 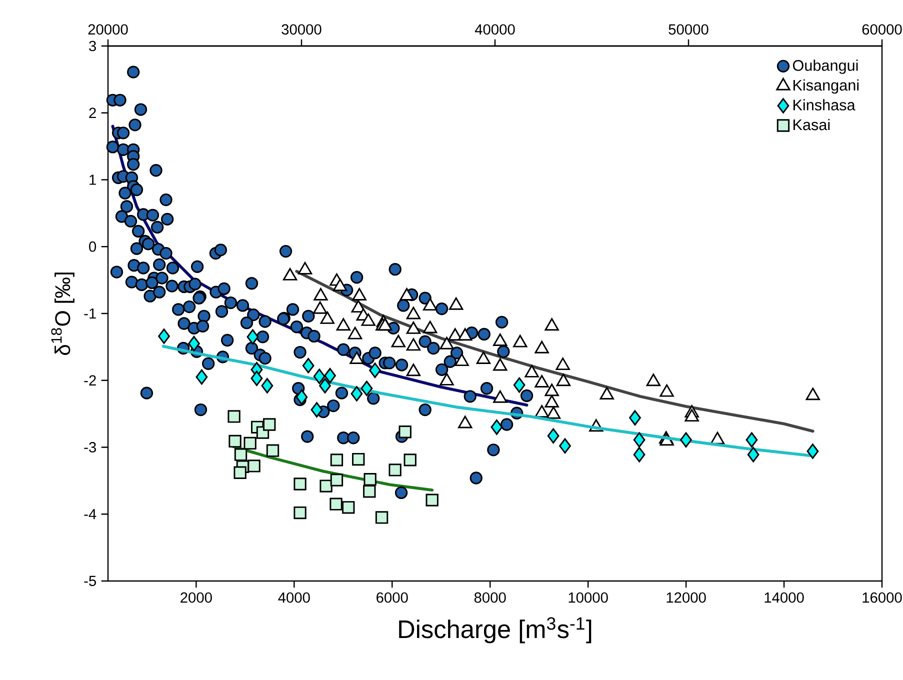 I want to click on y-tick-label: -5, so click(x=90, y=581).